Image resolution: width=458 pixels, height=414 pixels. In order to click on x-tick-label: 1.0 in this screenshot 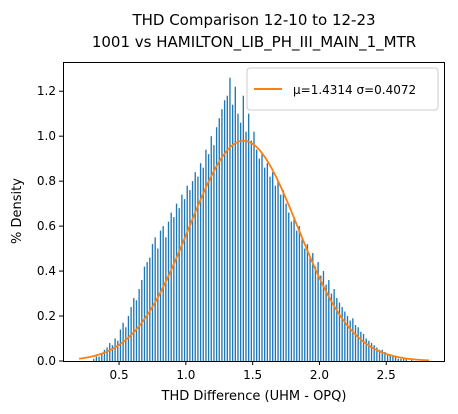, I will do `click(185, 375)`.